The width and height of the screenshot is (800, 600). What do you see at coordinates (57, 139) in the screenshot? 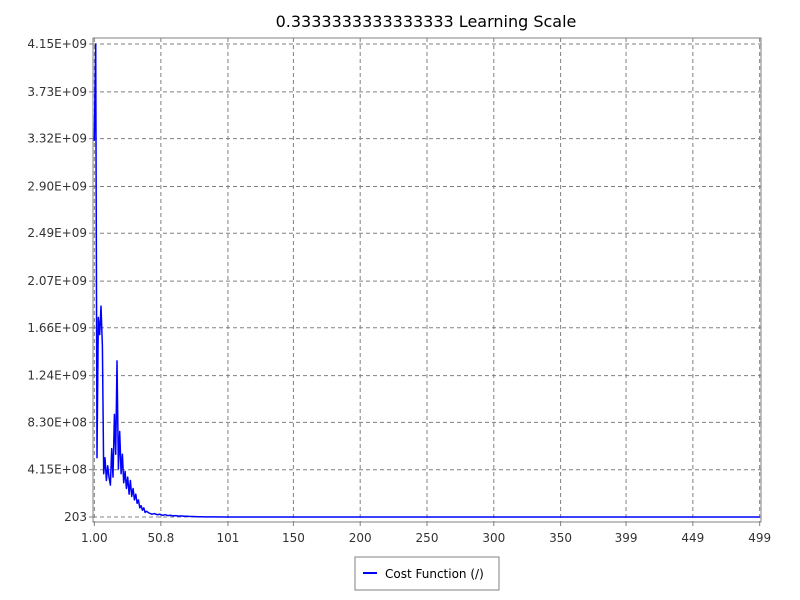
I see `y-tick-label: 3.32E+09` at bounding box center [57, 139].